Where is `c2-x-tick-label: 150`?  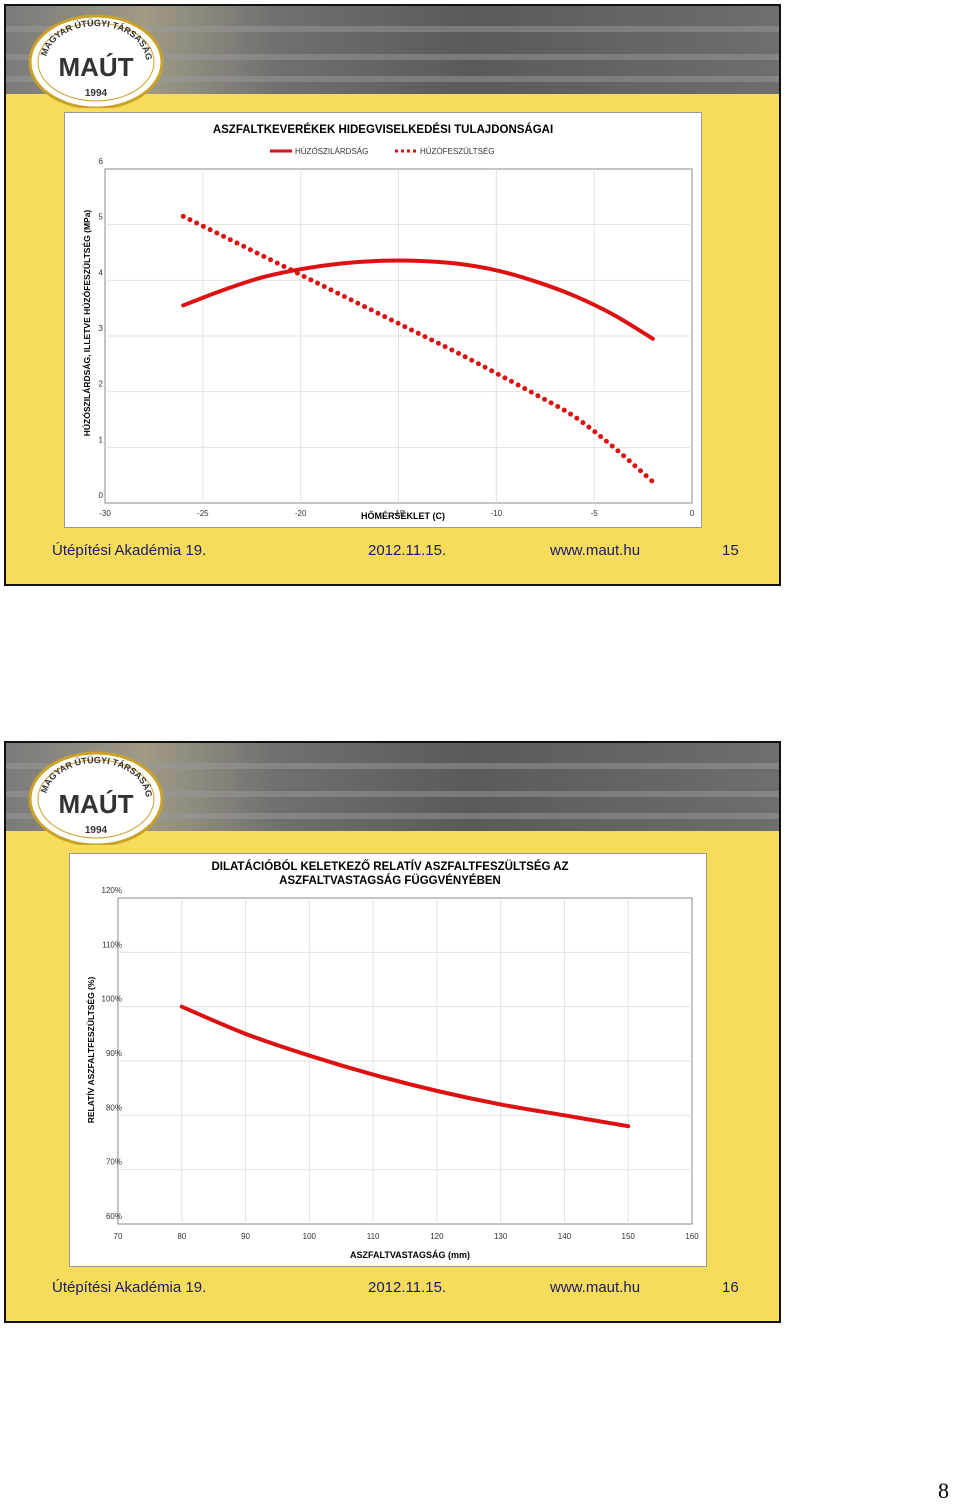
c2-x-tick-label: 150 is located at coordinates (629, 1236).